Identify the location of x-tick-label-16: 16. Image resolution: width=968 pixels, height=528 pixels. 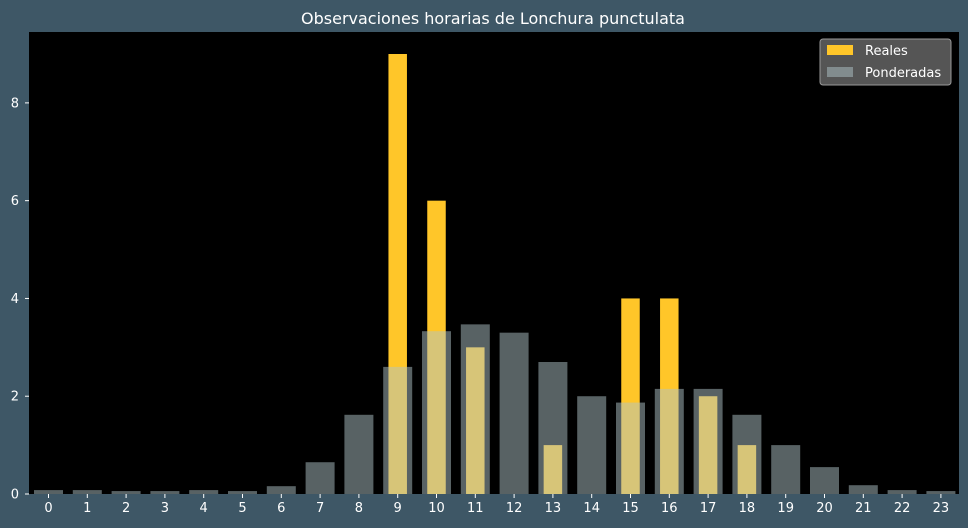
(669, 508).